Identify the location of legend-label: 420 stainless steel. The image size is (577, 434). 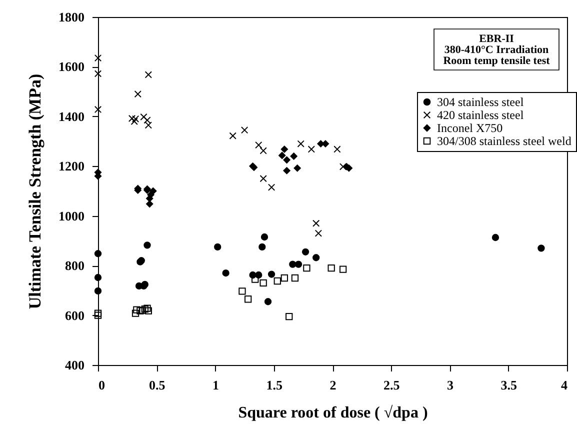
(480, 115).